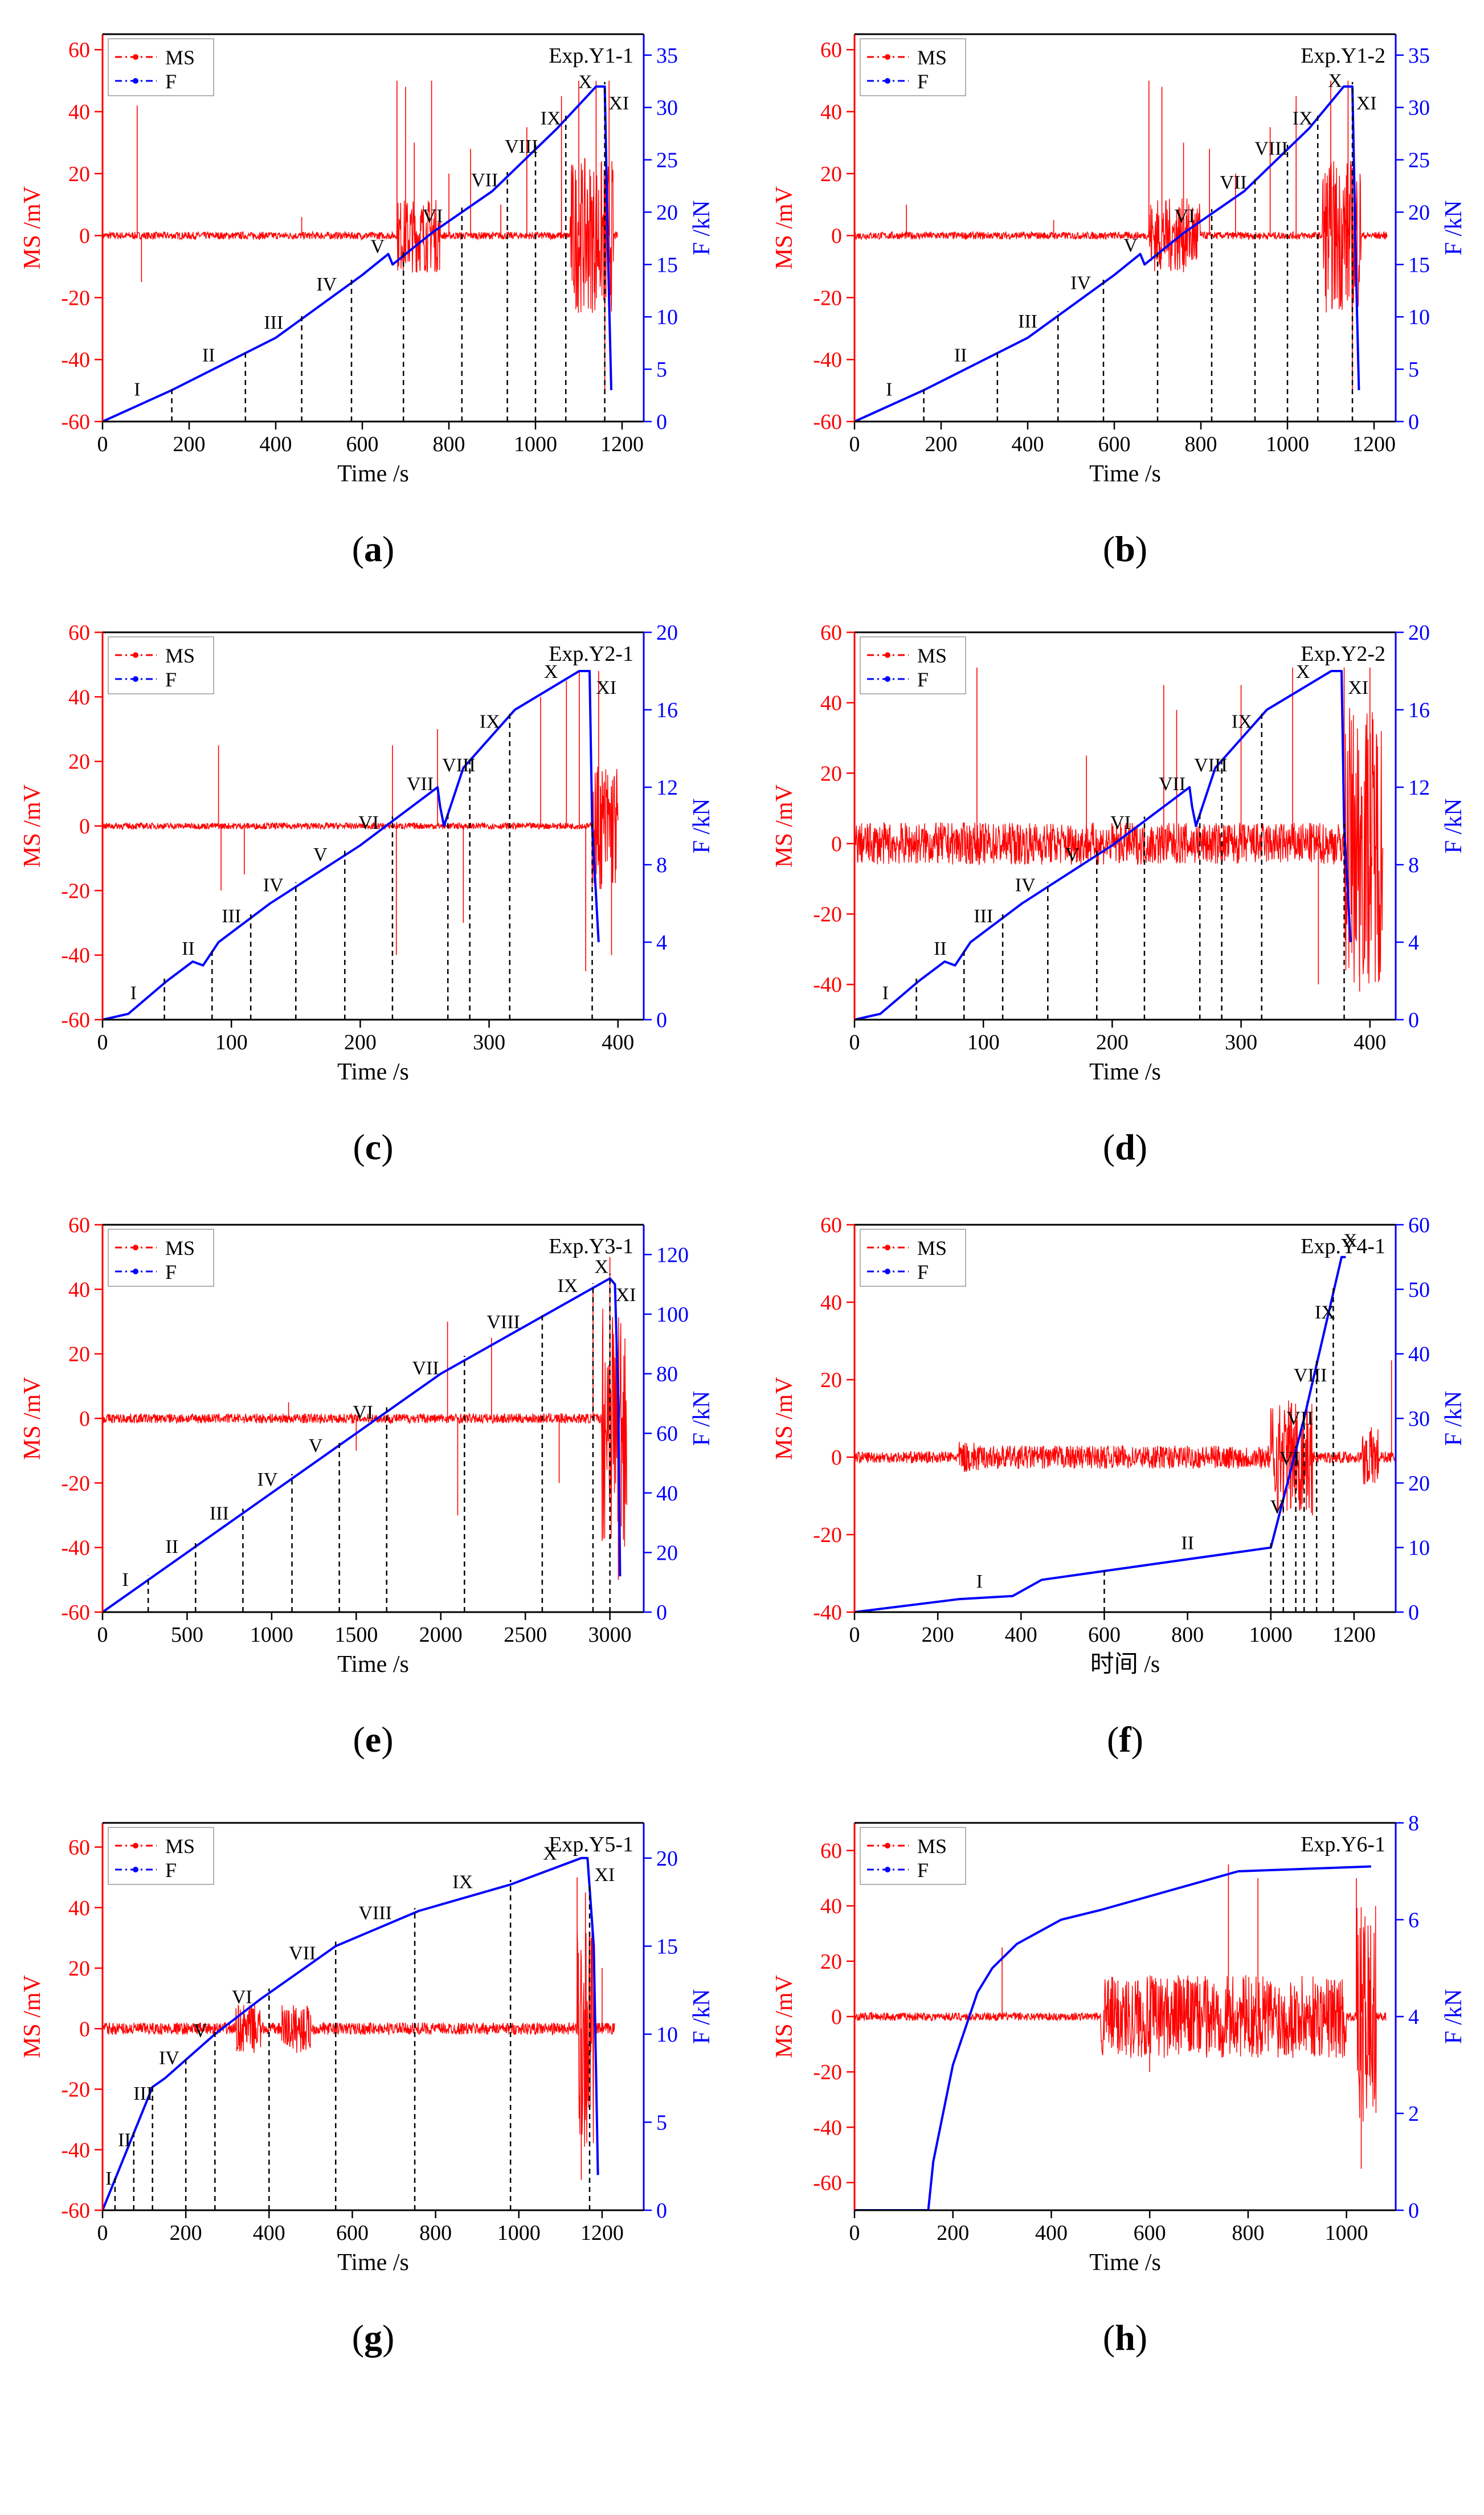 The width and height of the screenshot is (1484, 2515). What do you see at coordinates (373, 2337) in the screenshot?
I see `panel-caption: (g)` at bounding box center [373, 2337].